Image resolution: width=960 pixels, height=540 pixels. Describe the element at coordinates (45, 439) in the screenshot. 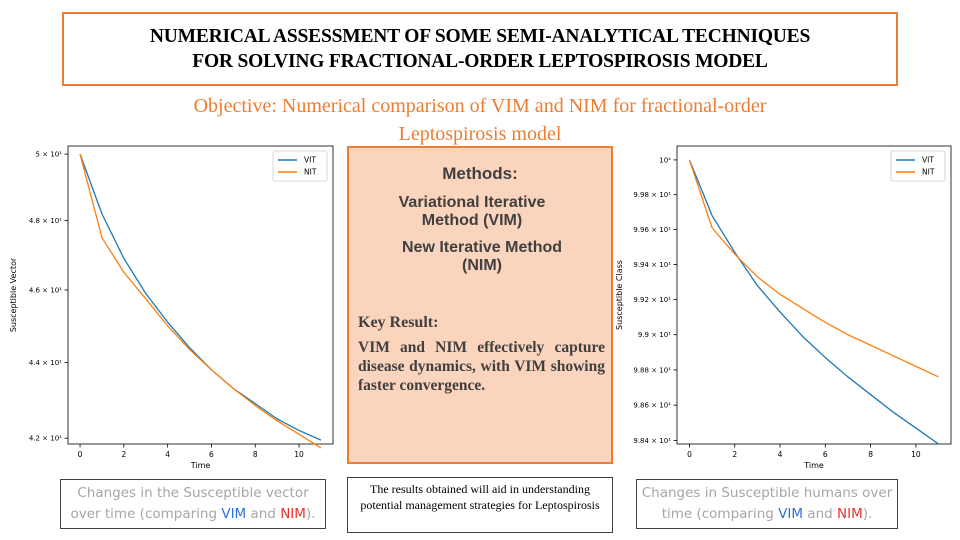

I see `y-tick-label: 4.2 × 10¹` at that location.